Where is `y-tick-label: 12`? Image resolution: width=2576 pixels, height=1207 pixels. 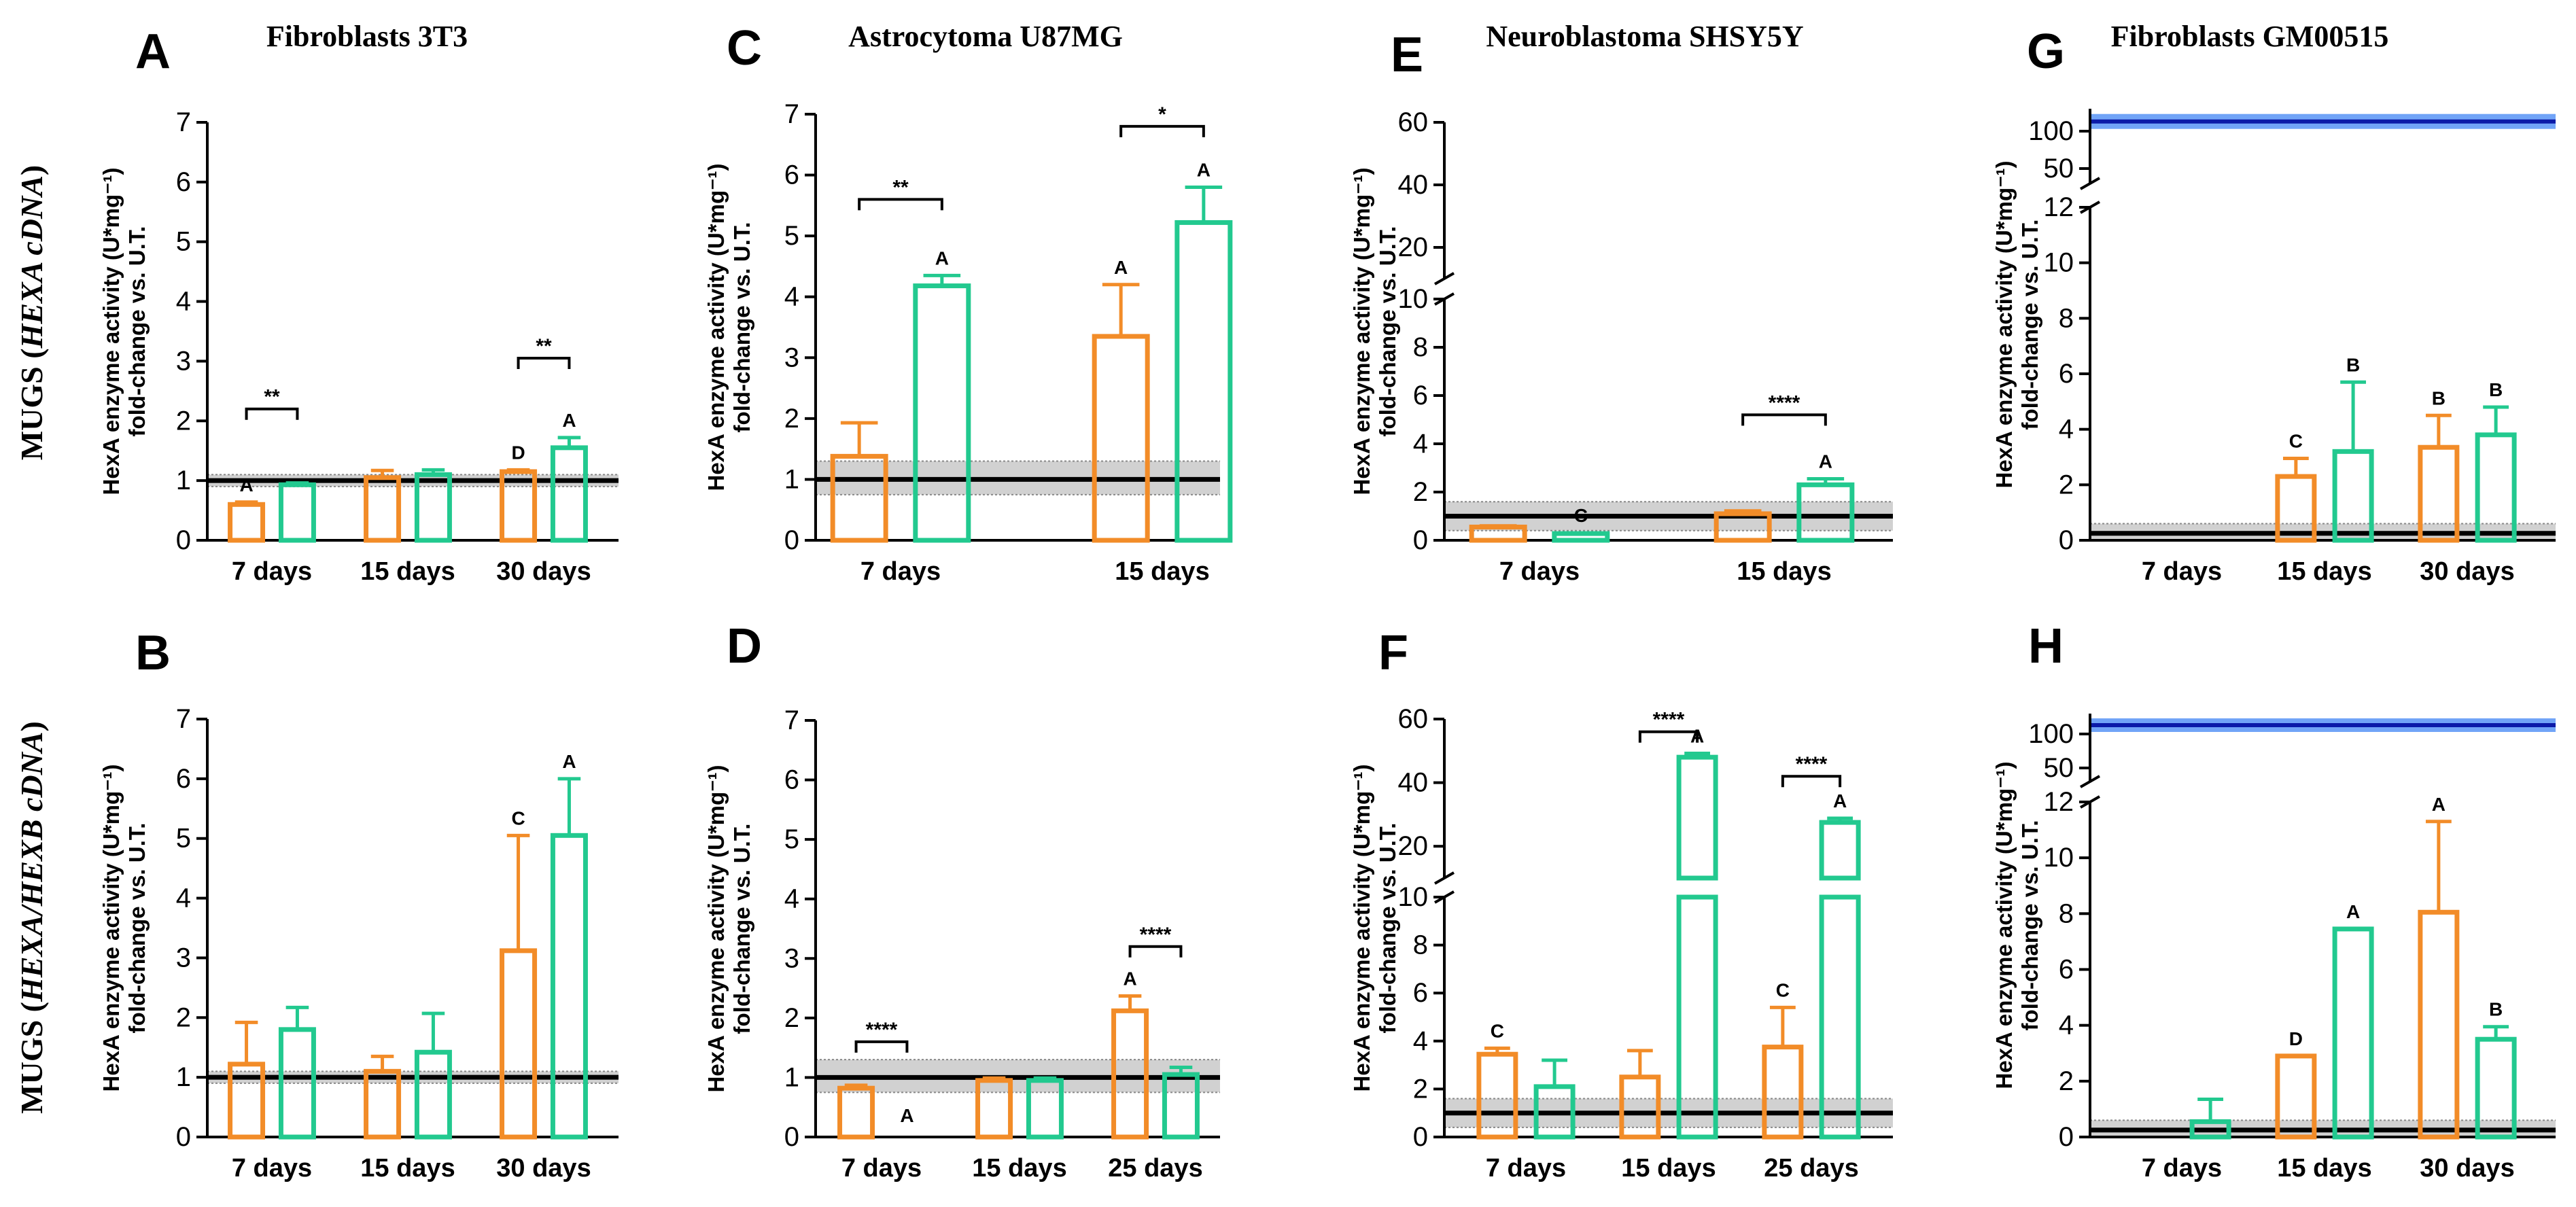 y-tick-label: 12 is located at coordinates (2059, 802).